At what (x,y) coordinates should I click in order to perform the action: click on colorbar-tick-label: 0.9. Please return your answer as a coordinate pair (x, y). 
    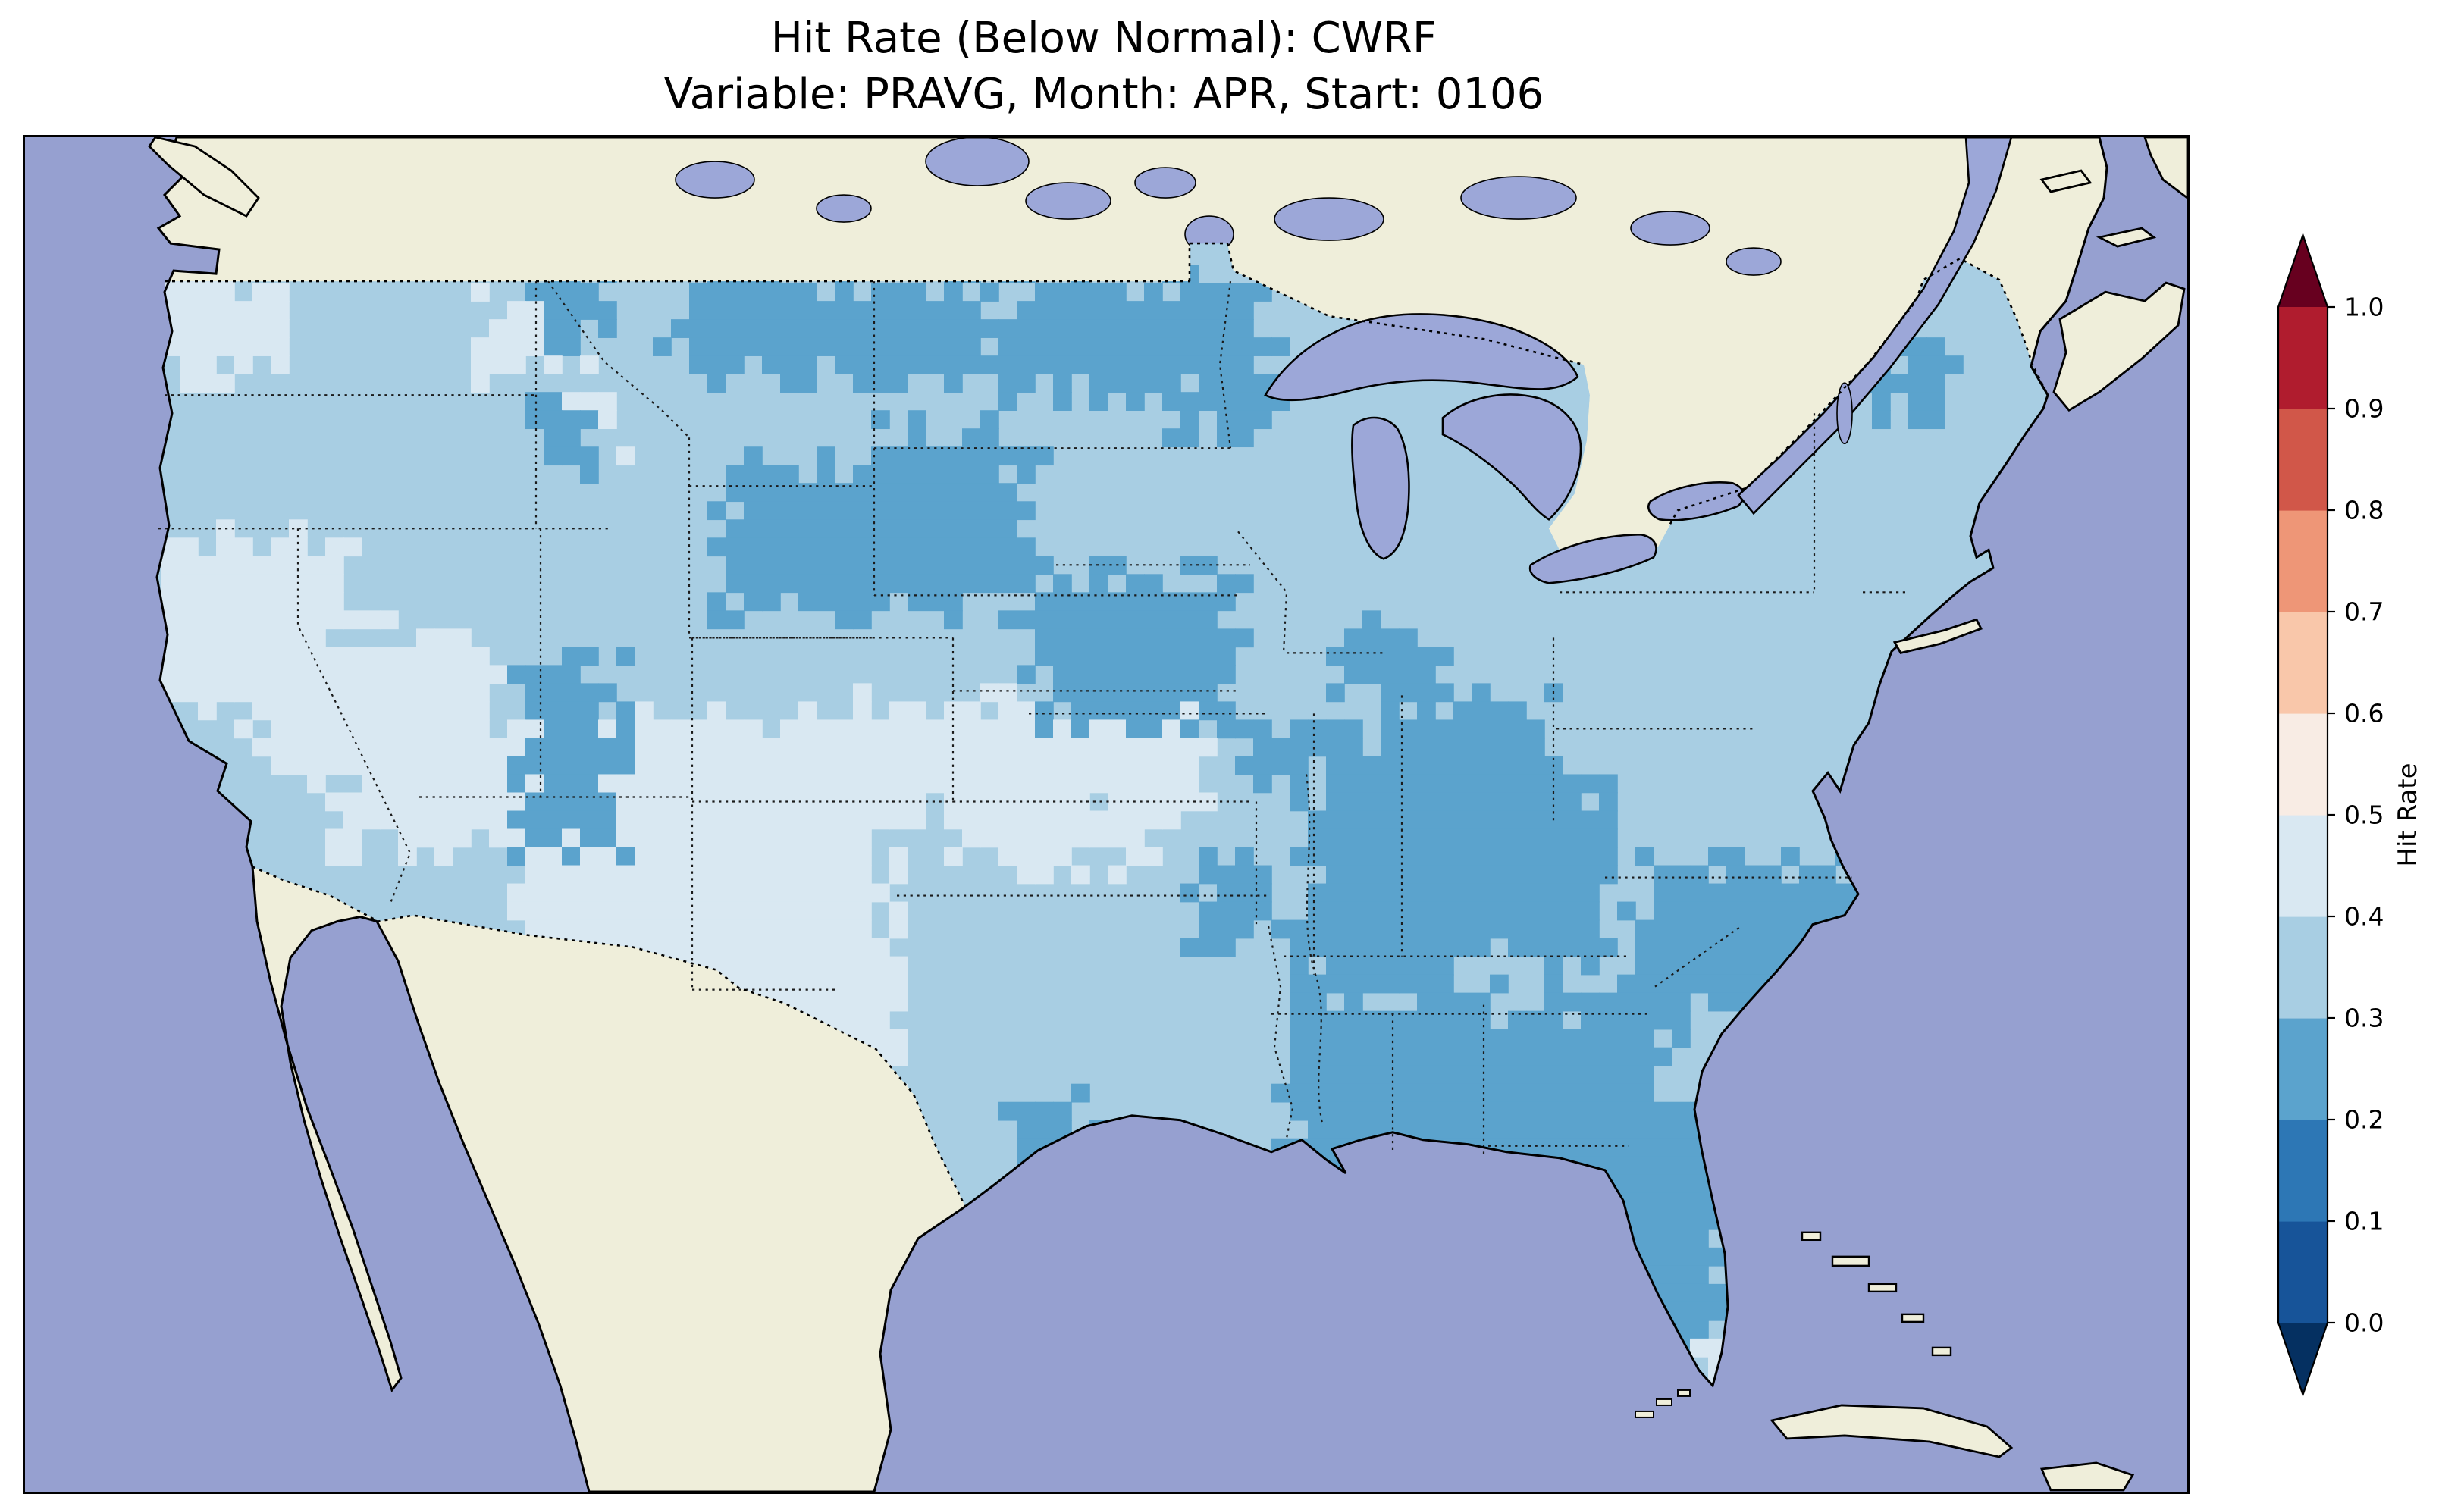
    Looking at the image, I should click on (2364, 409).